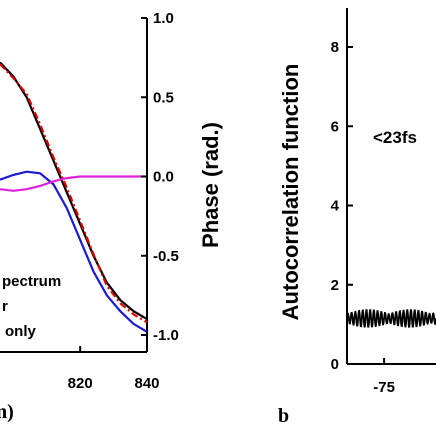  Describe the element at coordinates (384, 387) in the screenshot. I see `panel-b-x-tick-label: -75` at that location.